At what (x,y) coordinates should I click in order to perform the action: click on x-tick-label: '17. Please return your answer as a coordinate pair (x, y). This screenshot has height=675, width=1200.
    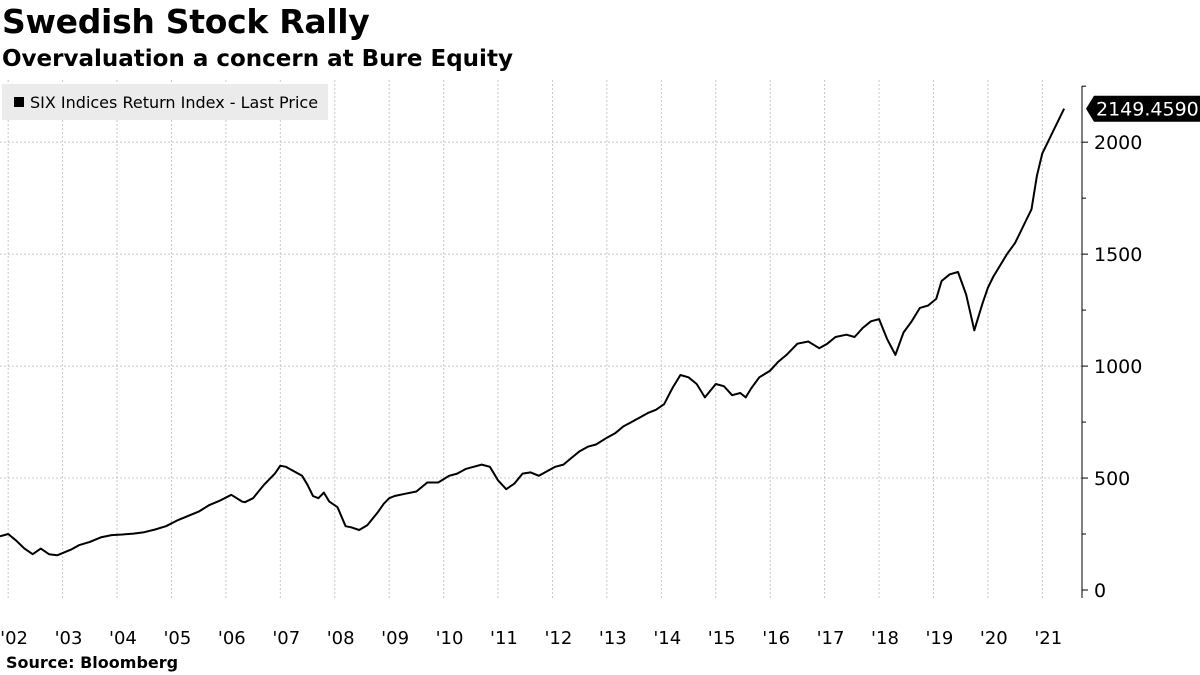
    Looking at the image, I should click on (831, 638).